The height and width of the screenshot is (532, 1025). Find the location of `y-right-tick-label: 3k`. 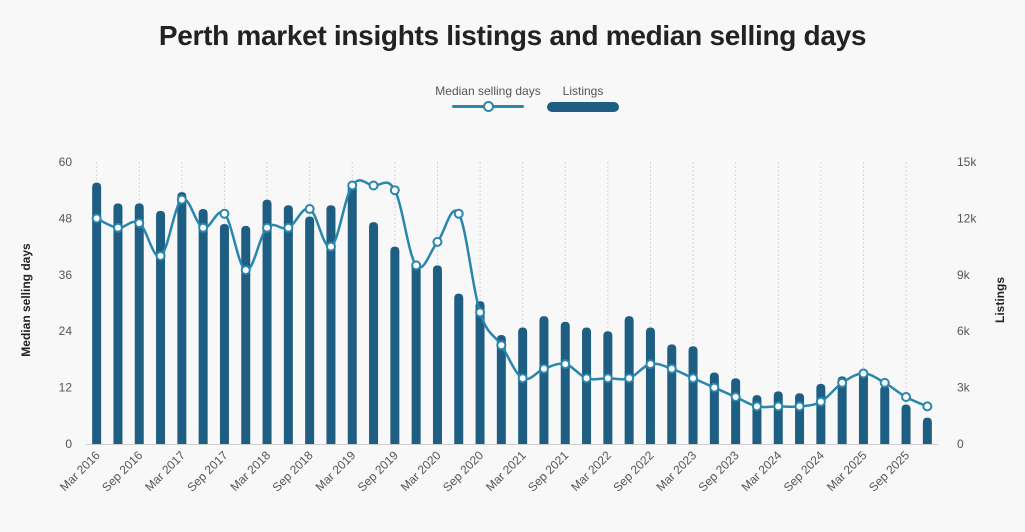

y-right-tick-label: 3k is located at coordinates (964, 388).